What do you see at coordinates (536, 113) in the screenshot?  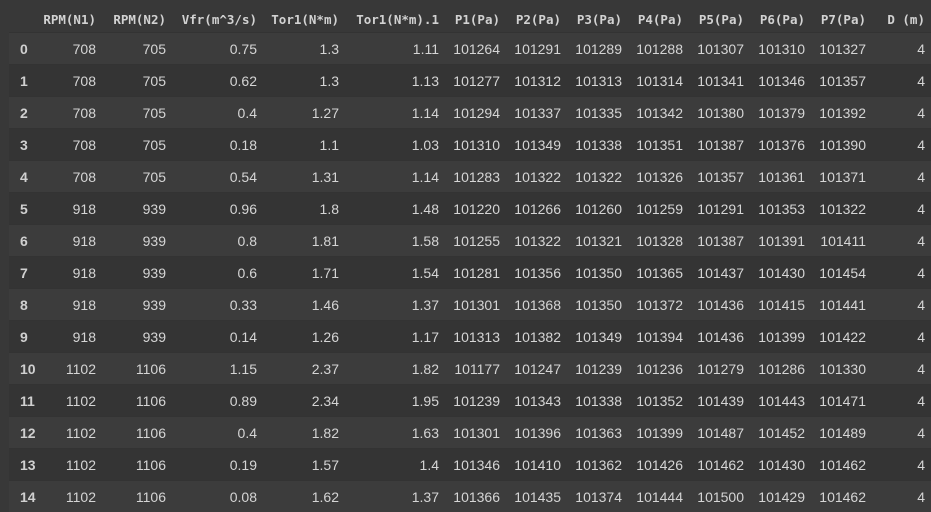 I see `cell-p2: 101337` at bounding box center [536, 113].